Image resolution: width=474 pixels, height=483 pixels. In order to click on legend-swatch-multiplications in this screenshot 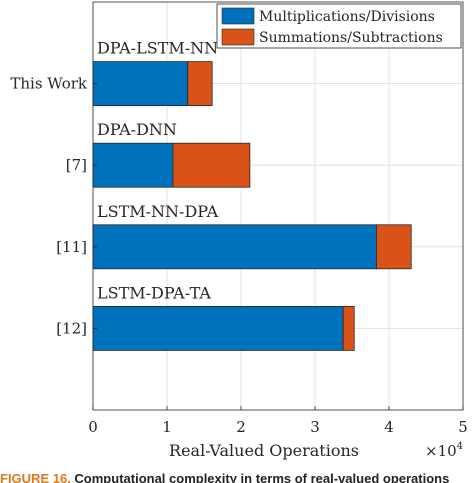, I will do `click(238, 16)`.